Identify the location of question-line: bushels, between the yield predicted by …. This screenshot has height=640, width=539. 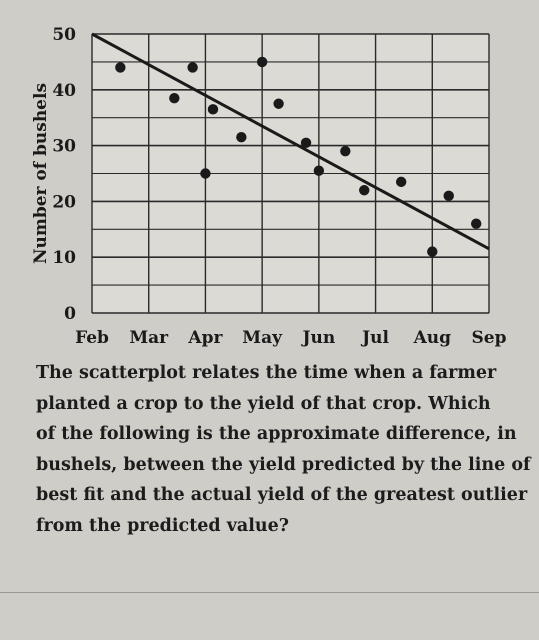
(283, 464).